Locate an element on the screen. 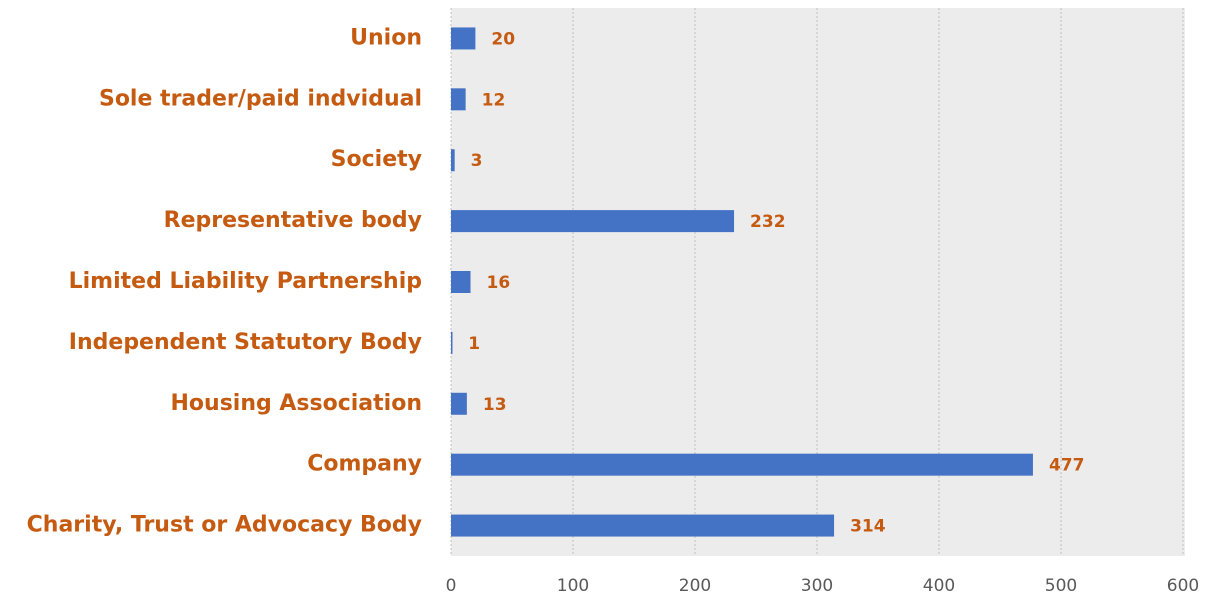 Image resolution: width=1212 pixels, height=602 pixels. data-label: 3 is located at coordinates (477, 161).